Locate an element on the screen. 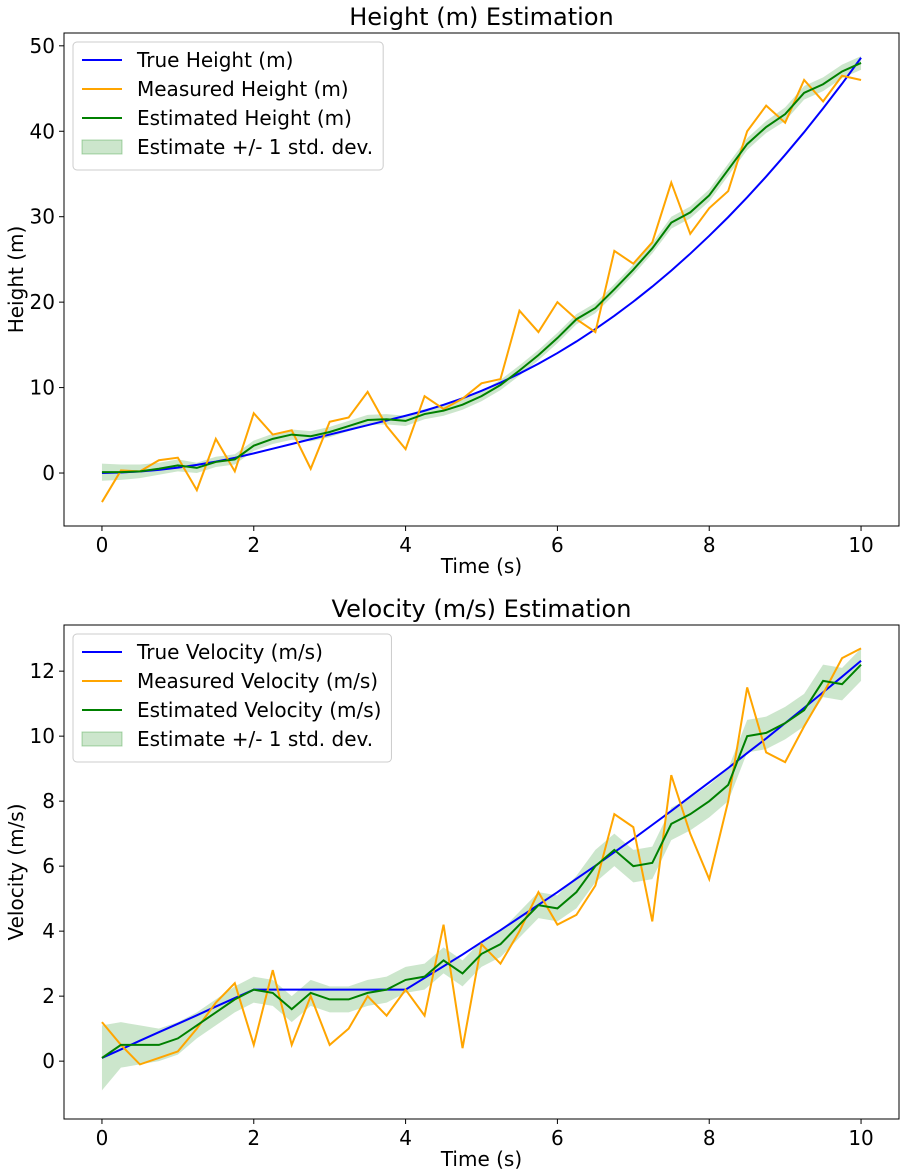 The height and width of the screenshot is (1175, 906). y-tick-label: 4 is located at coordinates (48, 931).